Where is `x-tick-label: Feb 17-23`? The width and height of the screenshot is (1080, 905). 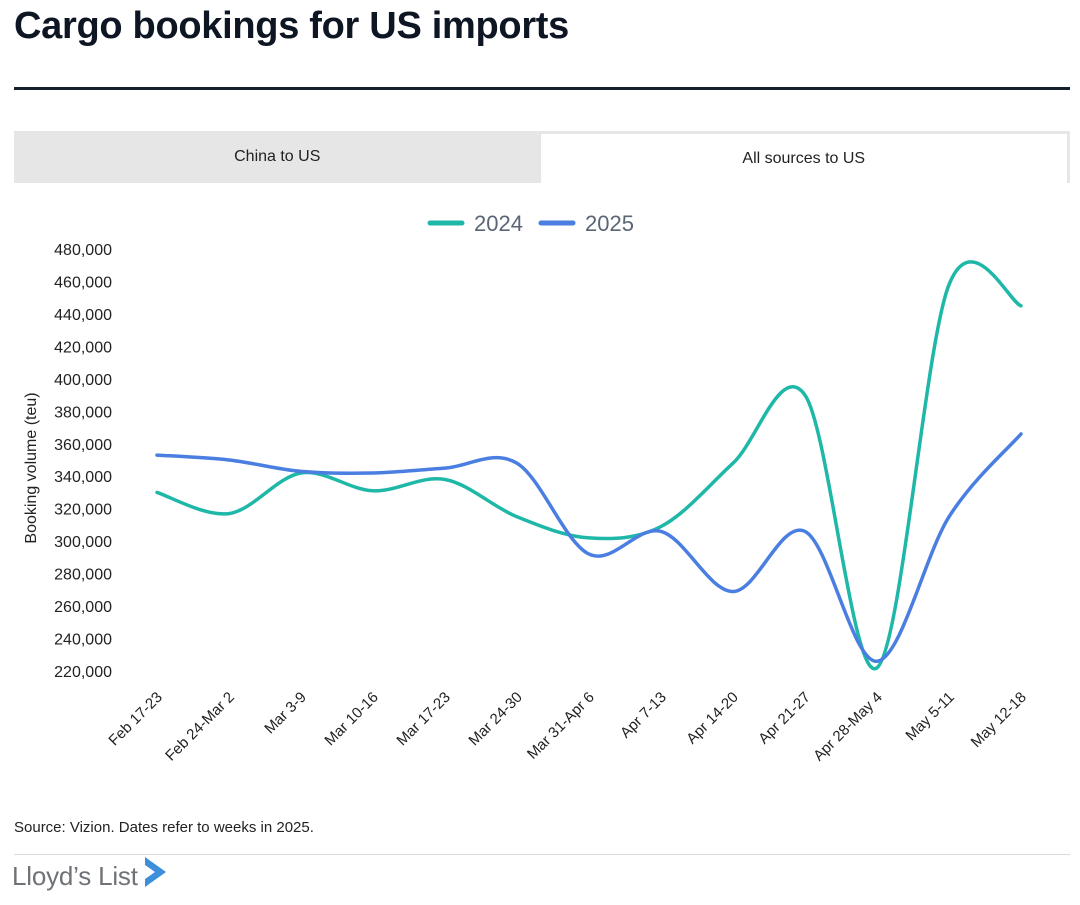 x-tick-label: Feb 17-23 is located at coordinates (135, 719).